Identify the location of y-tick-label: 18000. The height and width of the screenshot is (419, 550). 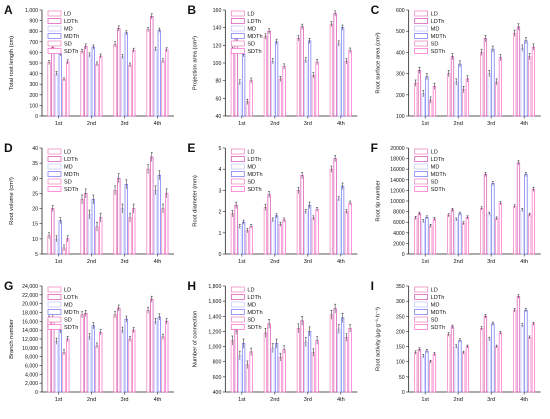
(397, 160).